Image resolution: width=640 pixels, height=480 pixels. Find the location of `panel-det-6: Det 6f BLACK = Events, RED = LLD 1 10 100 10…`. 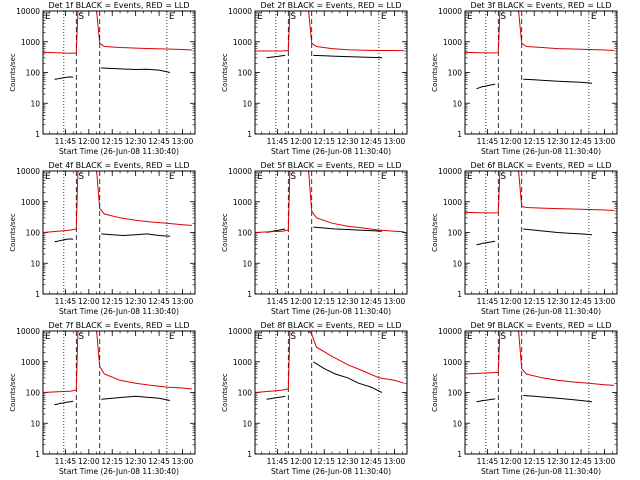

panel-det-6: Det 6f BLACK = Events, RED = LLD 1 10 100 10… is located at coordinates (524, 238).